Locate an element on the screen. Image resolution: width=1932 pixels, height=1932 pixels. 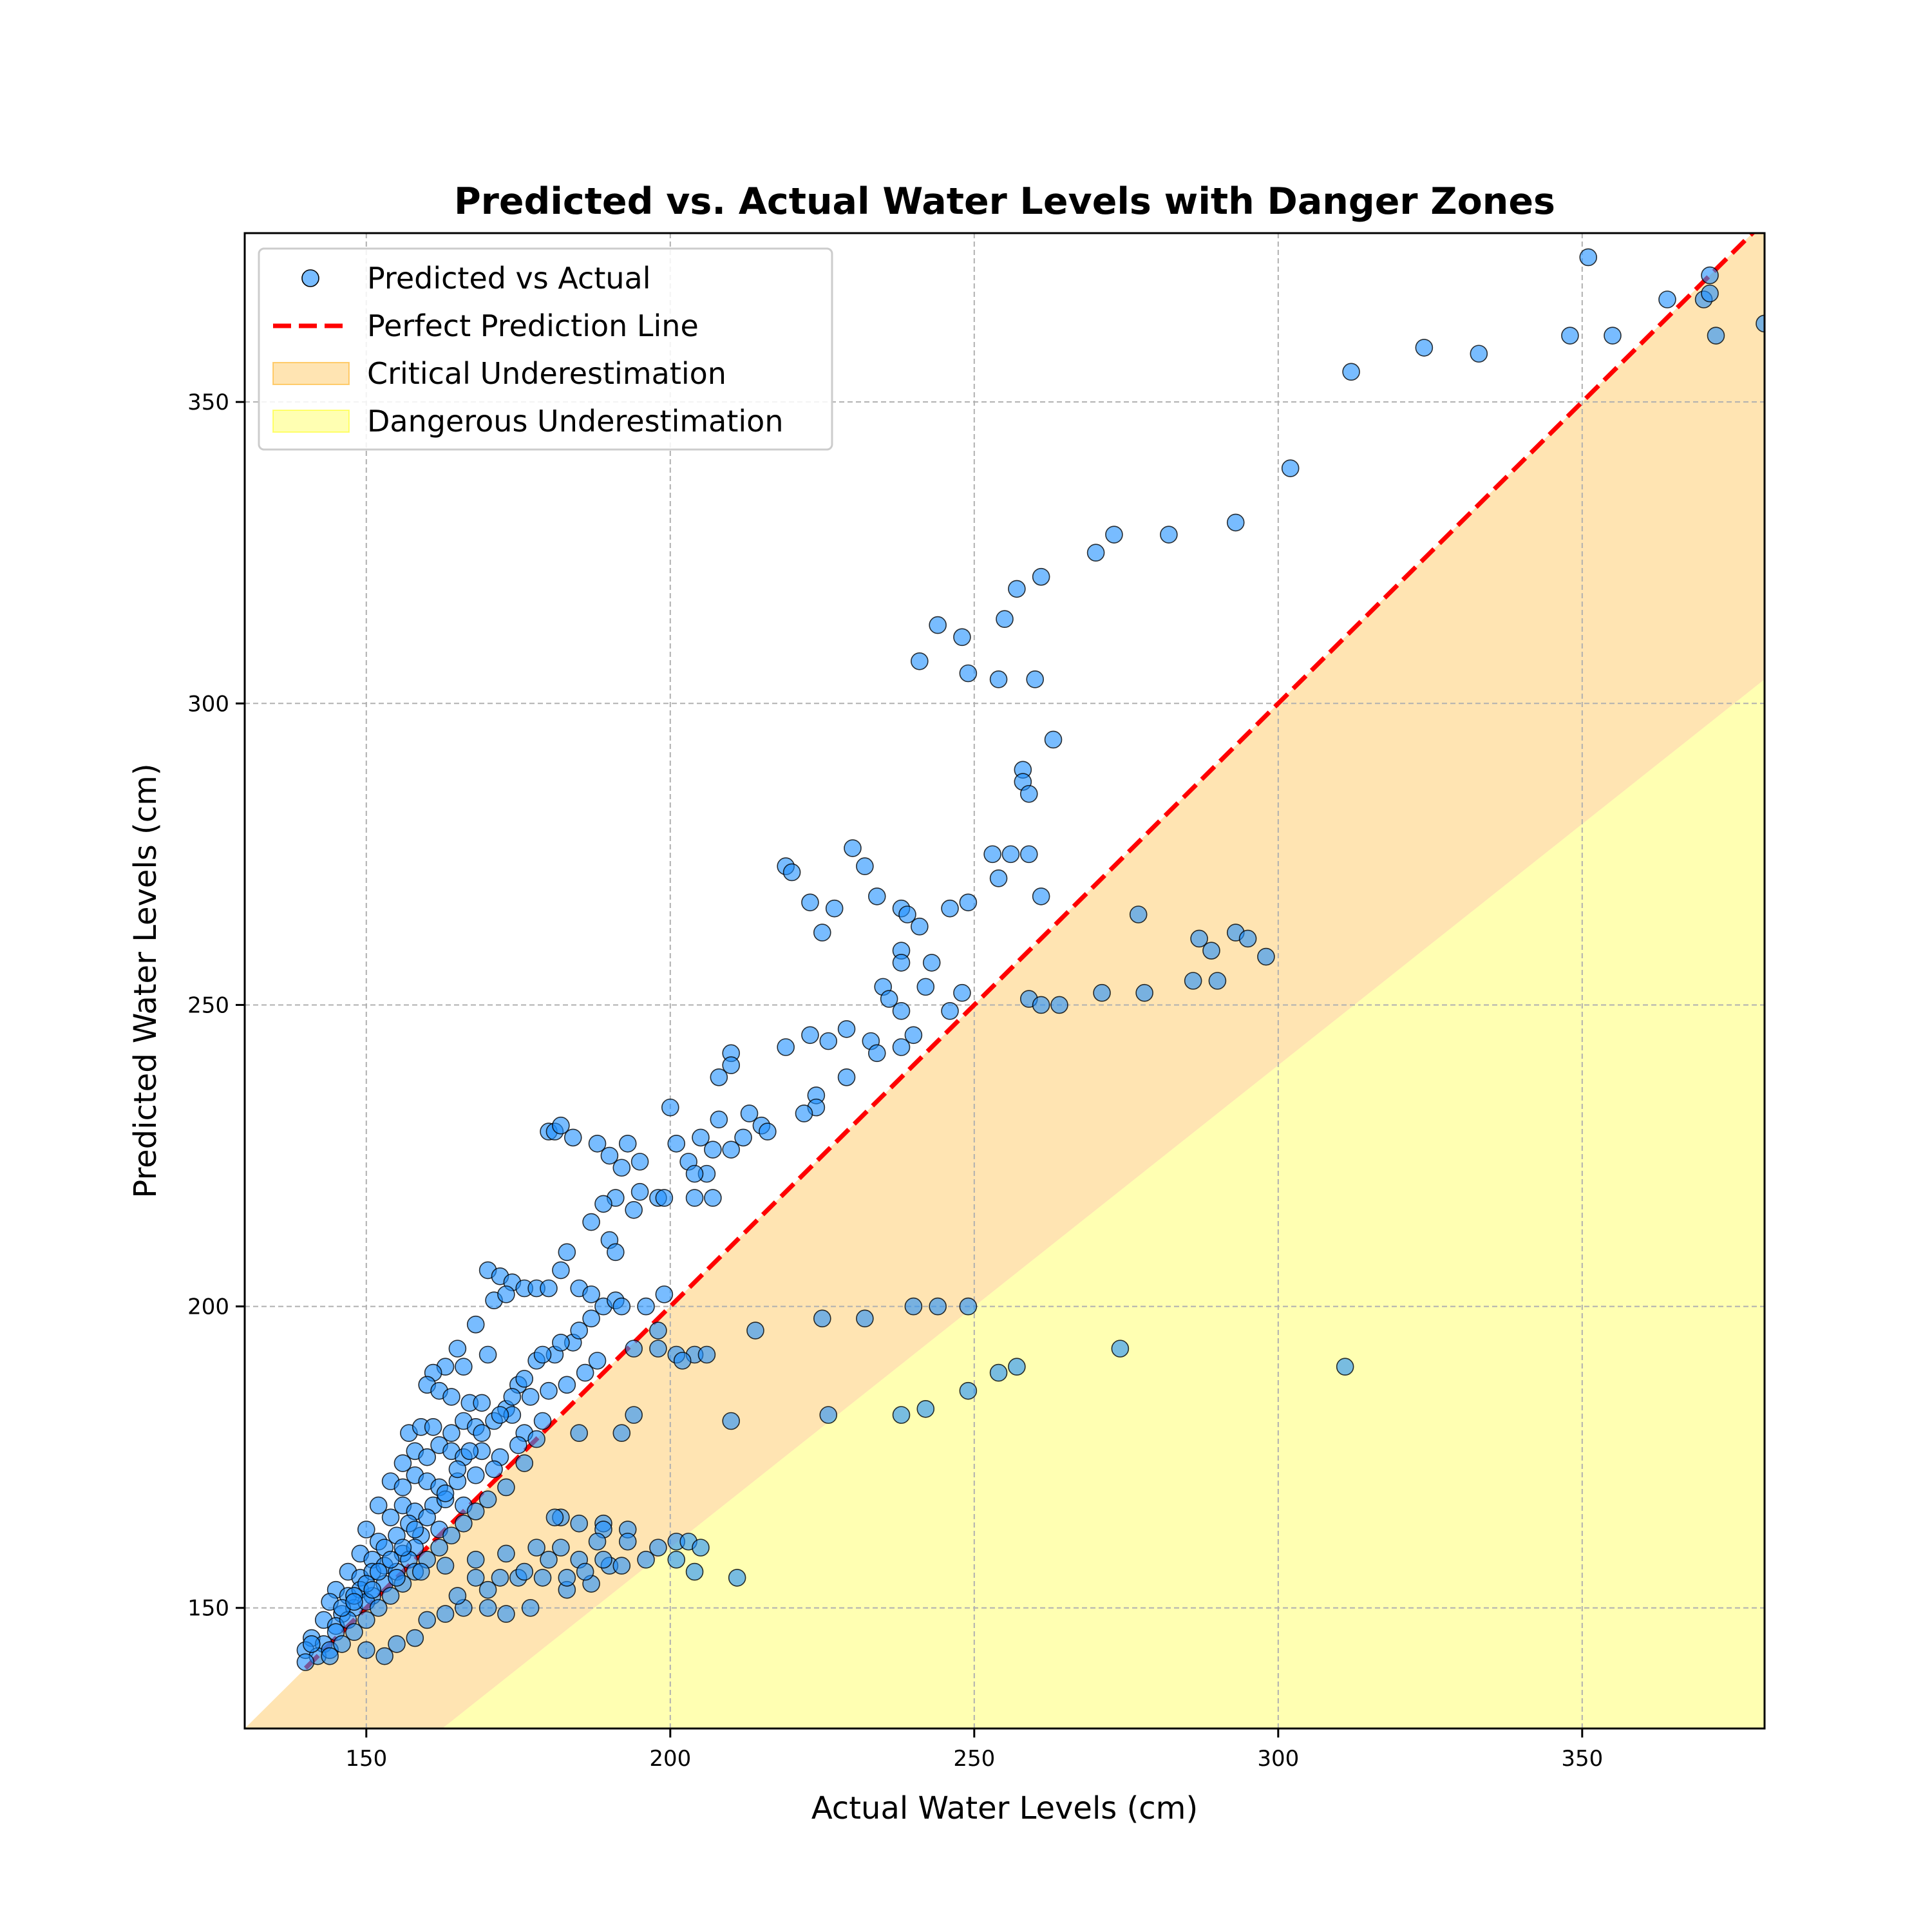
legend-label: Dangerous Underestimation is located at coordinates (575, 421).